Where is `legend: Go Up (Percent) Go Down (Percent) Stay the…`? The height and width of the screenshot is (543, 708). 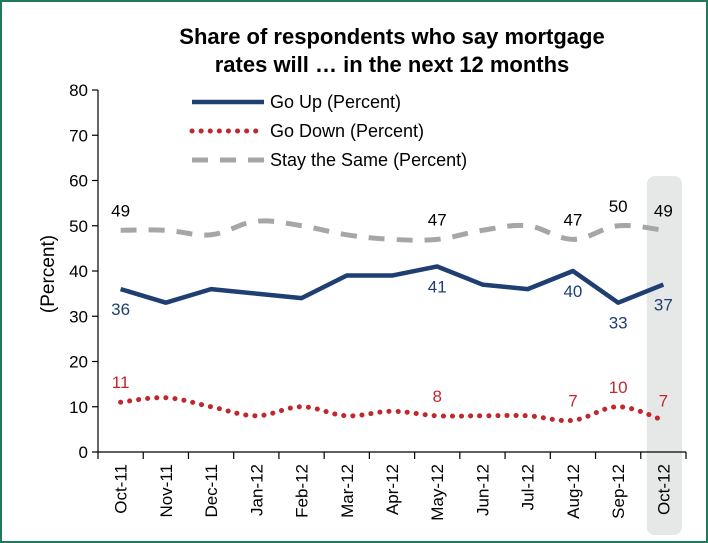 legend: Go Up (Percent) Go Down (Percent) Stay the… is located at coordinates (328, 131).